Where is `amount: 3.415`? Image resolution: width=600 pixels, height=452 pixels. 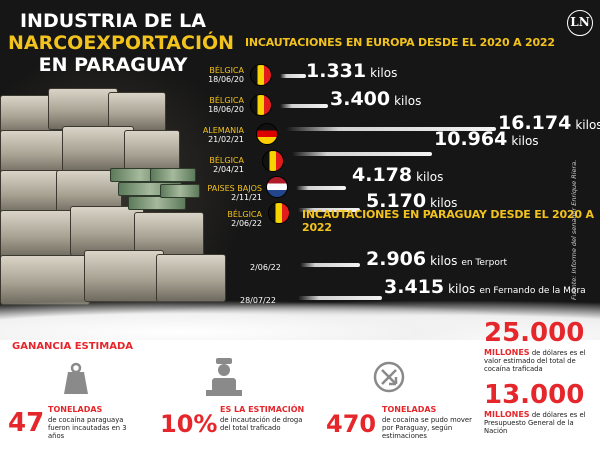
amount: 3.415 is located at coordinates (414, 287).